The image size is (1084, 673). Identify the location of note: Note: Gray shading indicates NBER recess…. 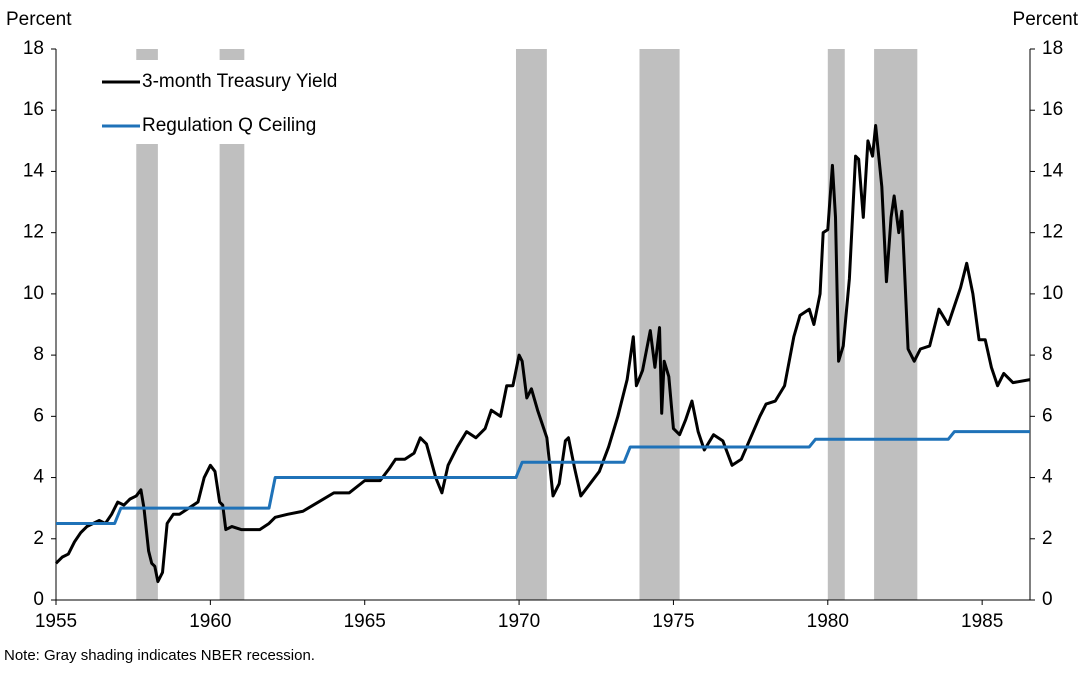
(159, 655).